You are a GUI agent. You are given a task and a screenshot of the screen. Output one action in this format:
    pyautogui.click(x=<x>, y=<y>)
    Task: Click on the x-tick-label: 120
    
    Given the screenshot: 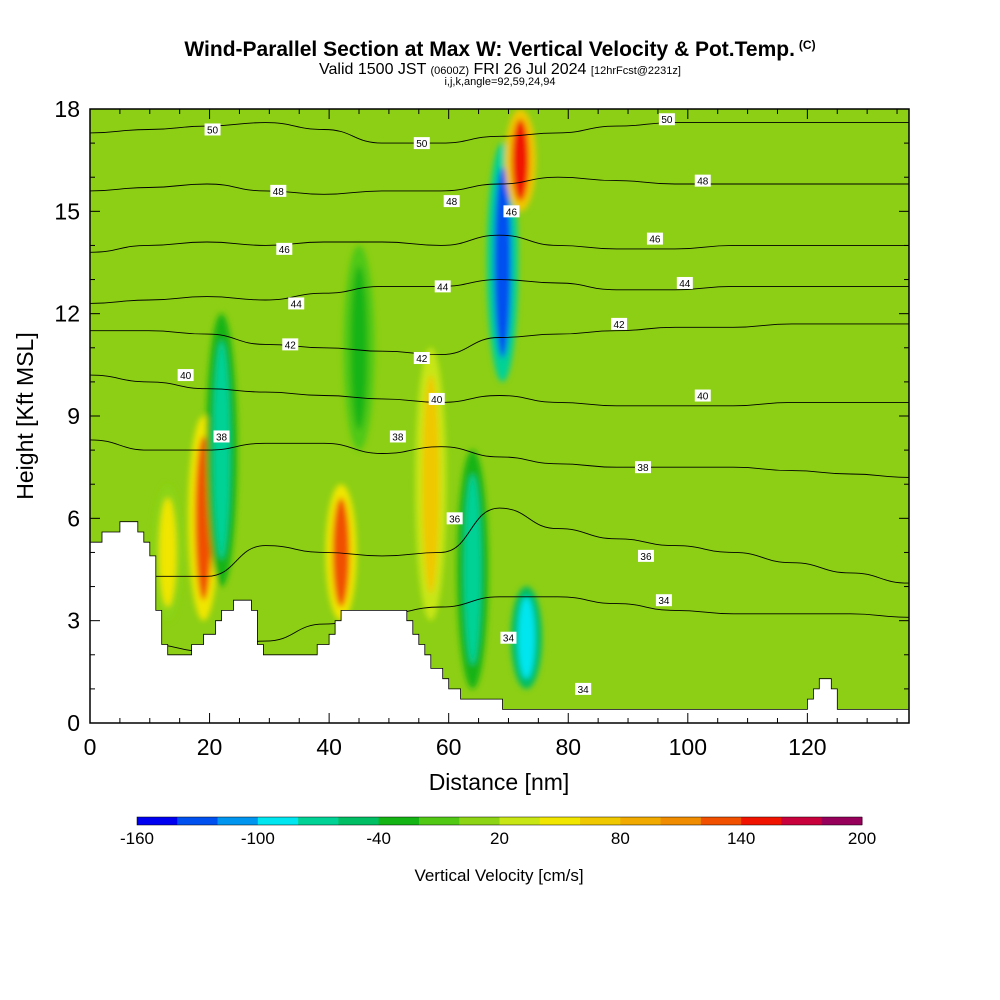 What is the action you would take?
    pyautogui.click(x=807, y=747)
    